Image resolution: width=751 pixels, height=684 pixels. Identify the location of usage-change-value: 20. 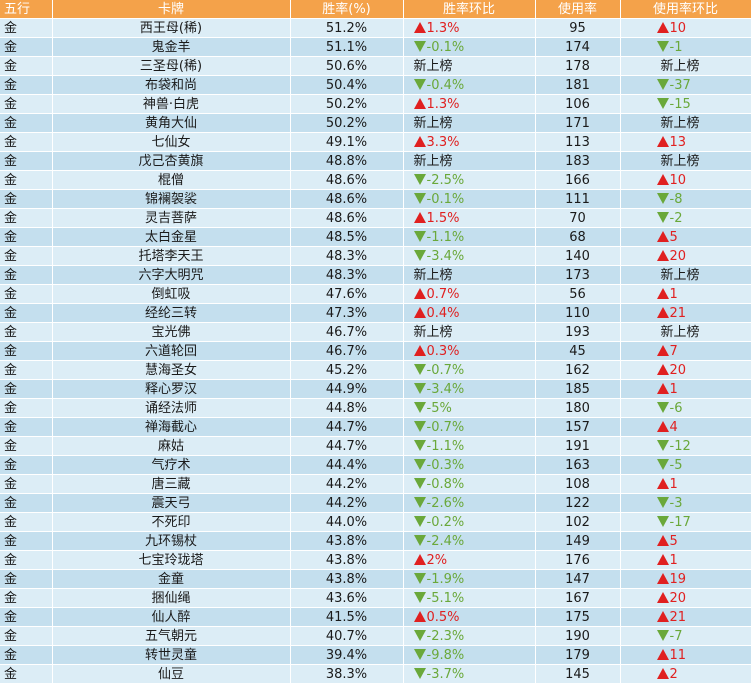
(678, 370).